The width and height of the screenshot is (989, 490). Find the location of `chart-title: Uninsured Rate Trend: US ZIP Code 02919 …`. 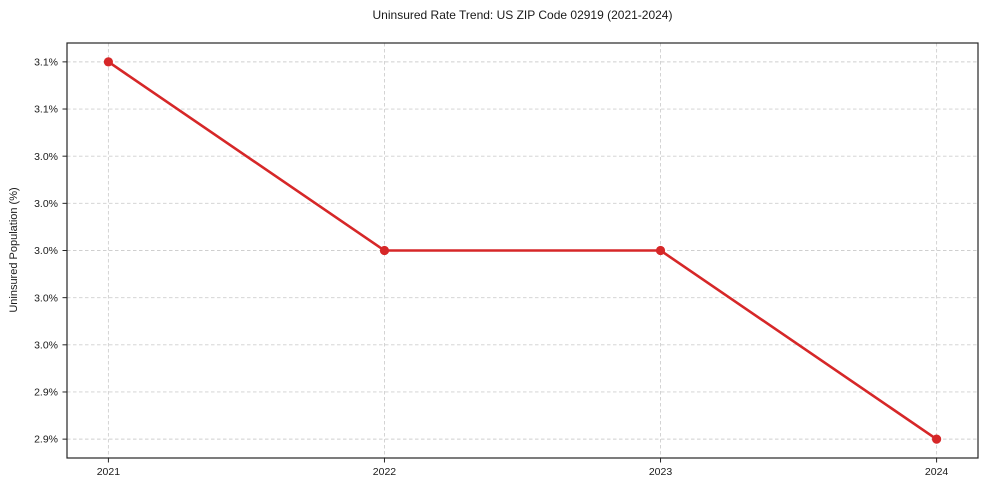

chart-title: Uninsured Rate Trend: US ZIP Code 02919 … is located at coordinates (522, 15).